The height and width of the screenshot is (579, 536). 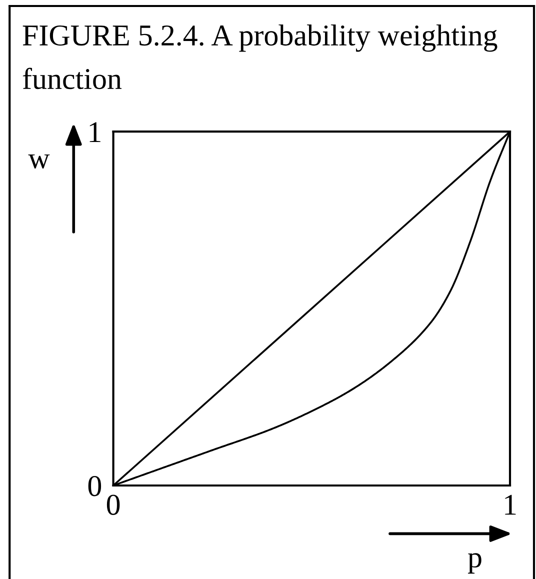 What do you see at coordinates (260, 57) in the screenshot?
I see `chart-title: FIGURE 5.2.4. A probability weighting function` at bounding box center [260, 57].